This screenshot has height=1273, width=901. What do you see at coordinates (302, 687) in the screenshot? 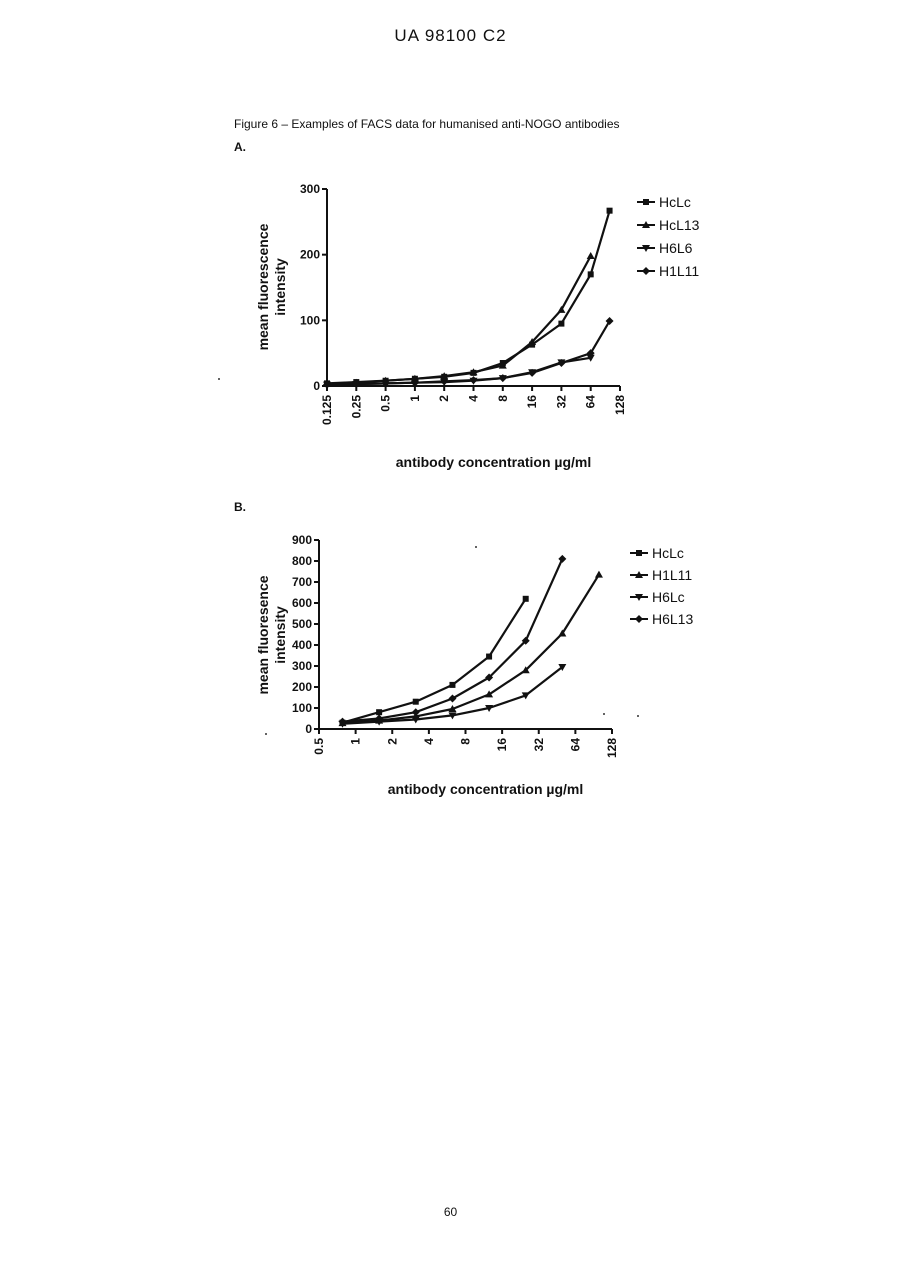
I see `y-tick-label: 200` at bounding box center [302, 687].